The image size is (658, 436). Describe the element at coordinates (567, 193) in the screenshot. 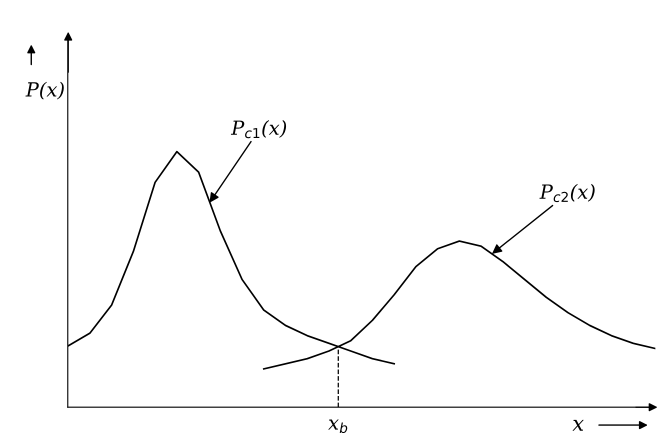

I see `annotation: P$_{c2}$(x)` at that location.